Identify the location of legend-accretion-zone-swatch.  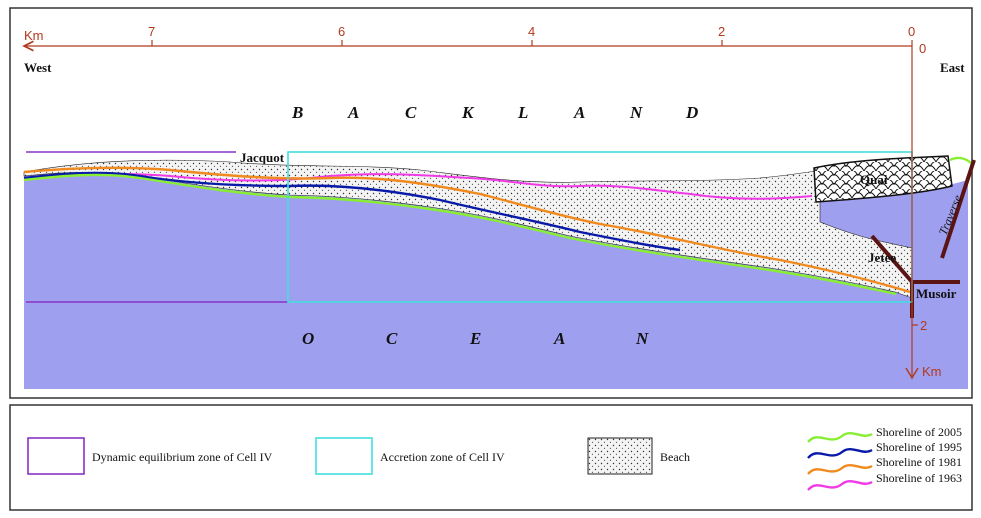
(344, 456).